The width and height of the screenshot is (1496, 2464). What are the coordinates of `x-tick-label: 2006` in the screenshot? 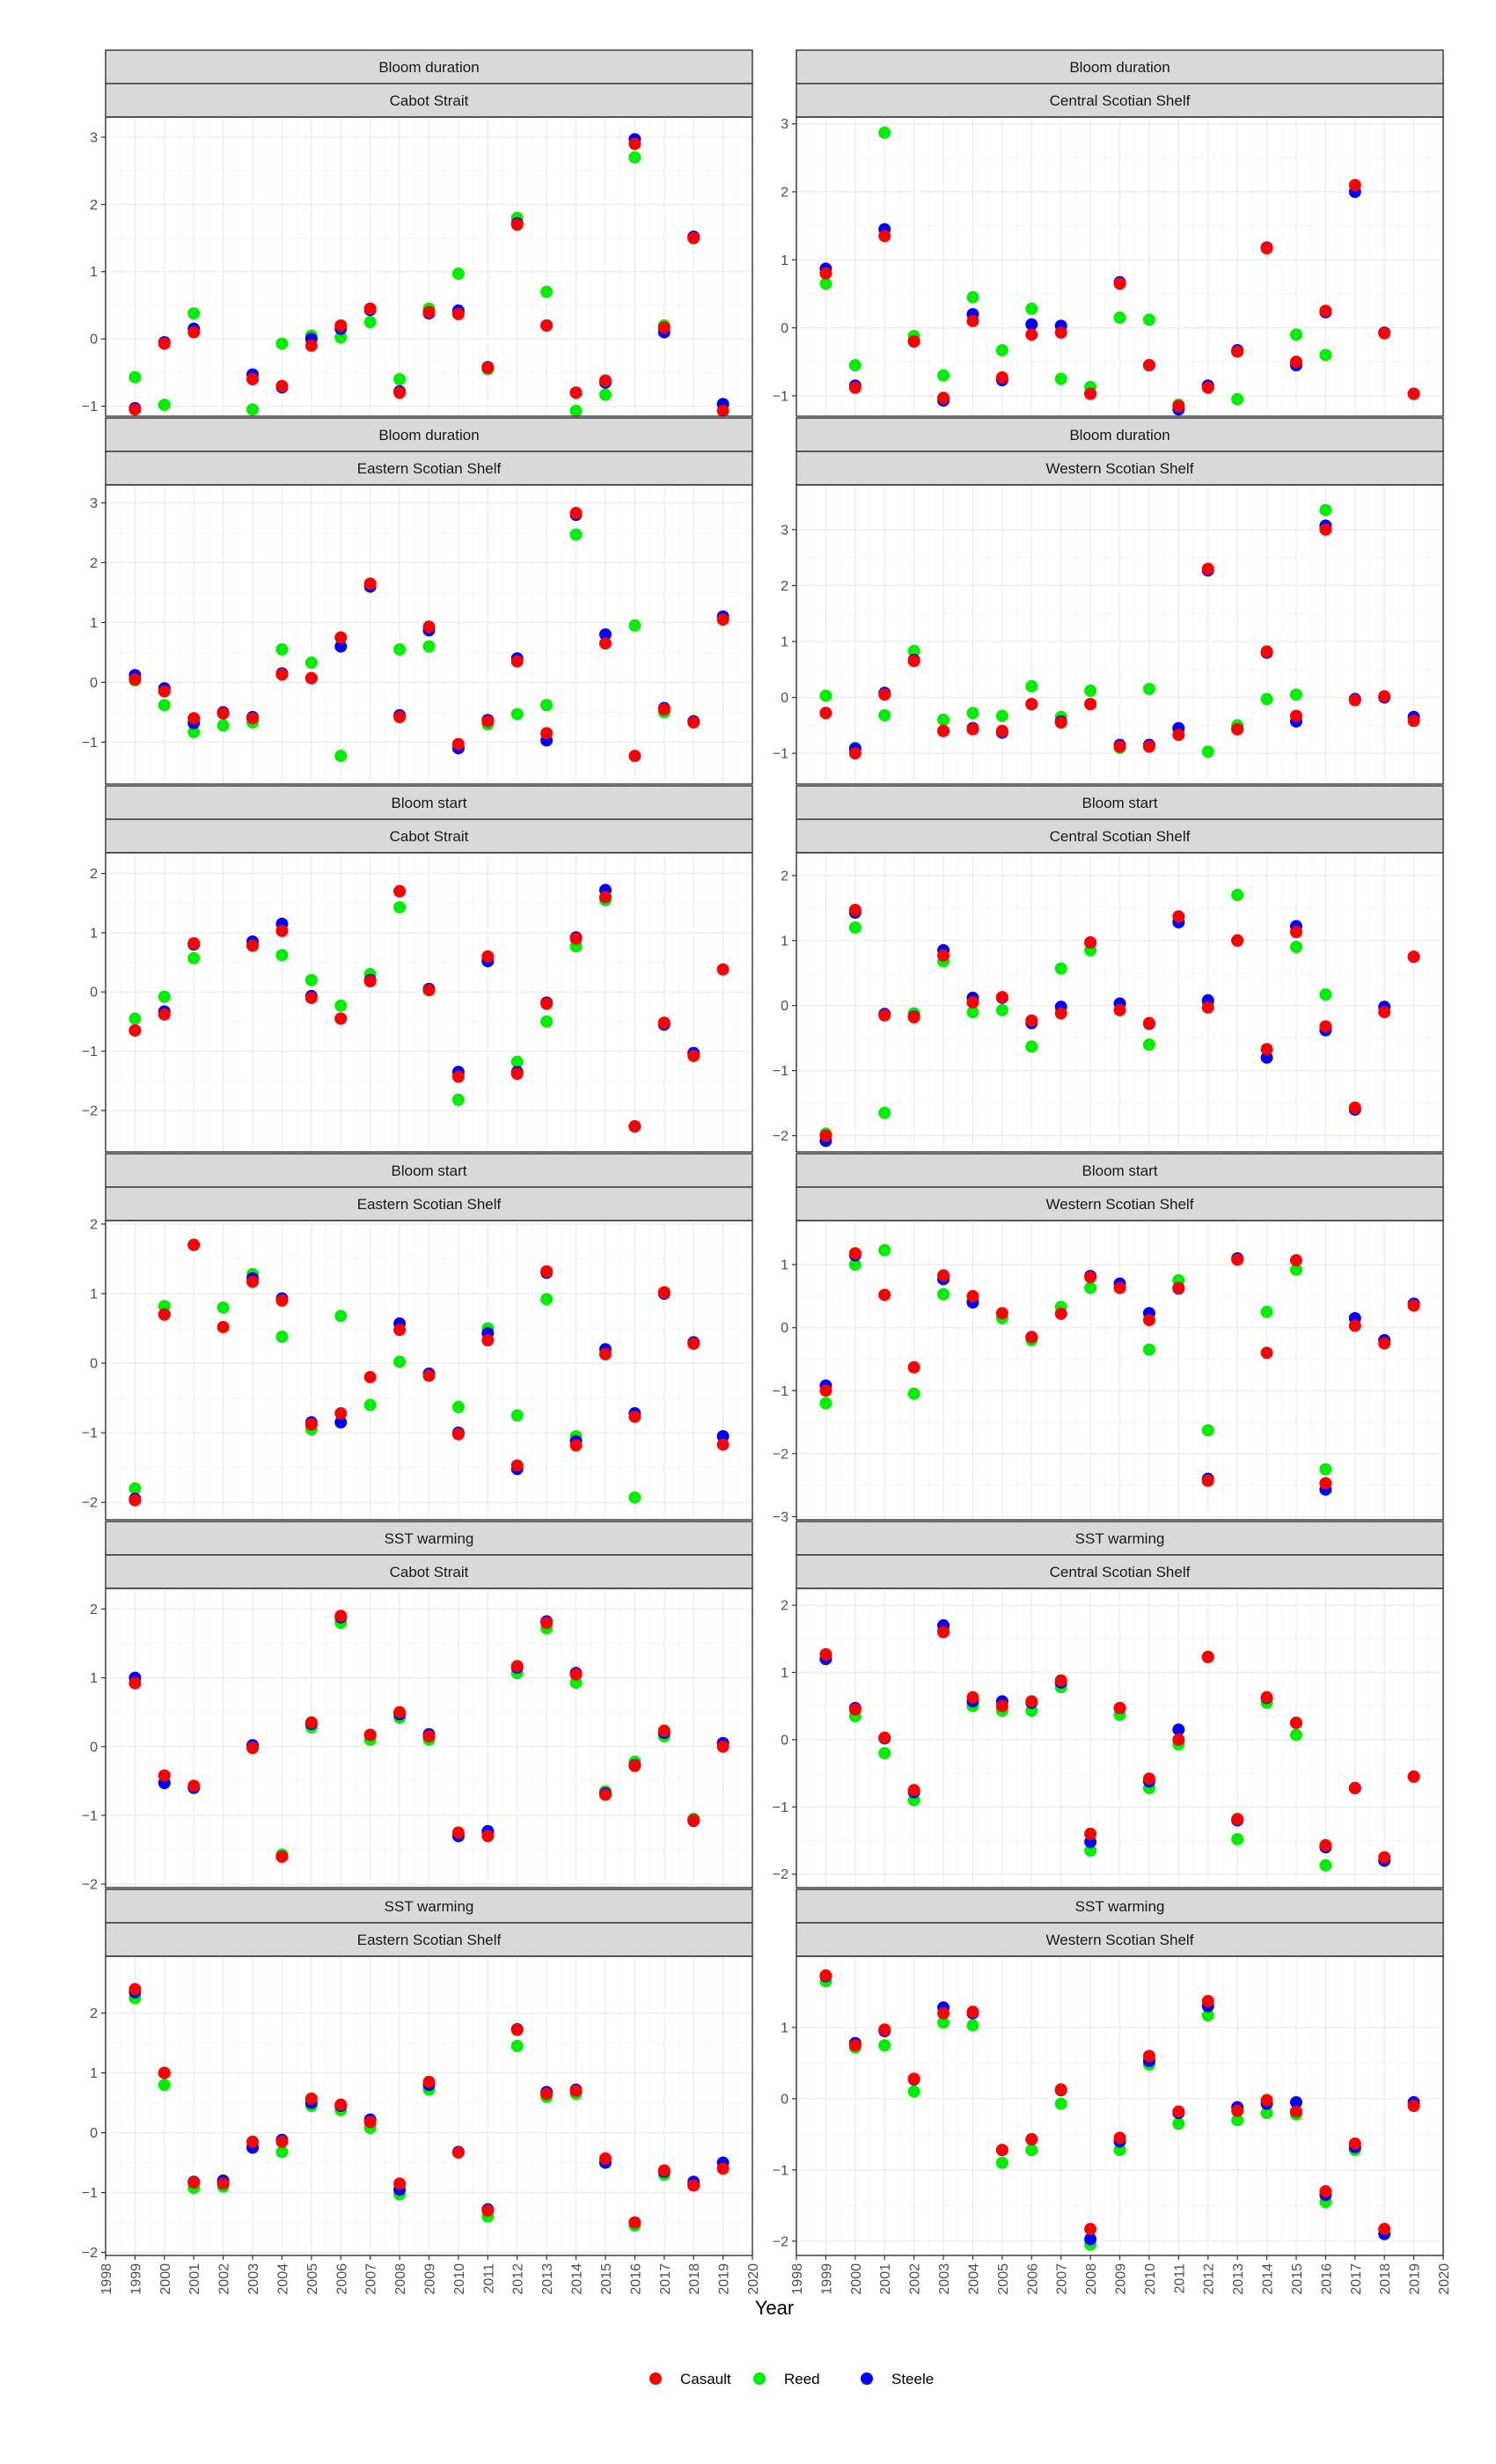 It's located at (1033, 2279).